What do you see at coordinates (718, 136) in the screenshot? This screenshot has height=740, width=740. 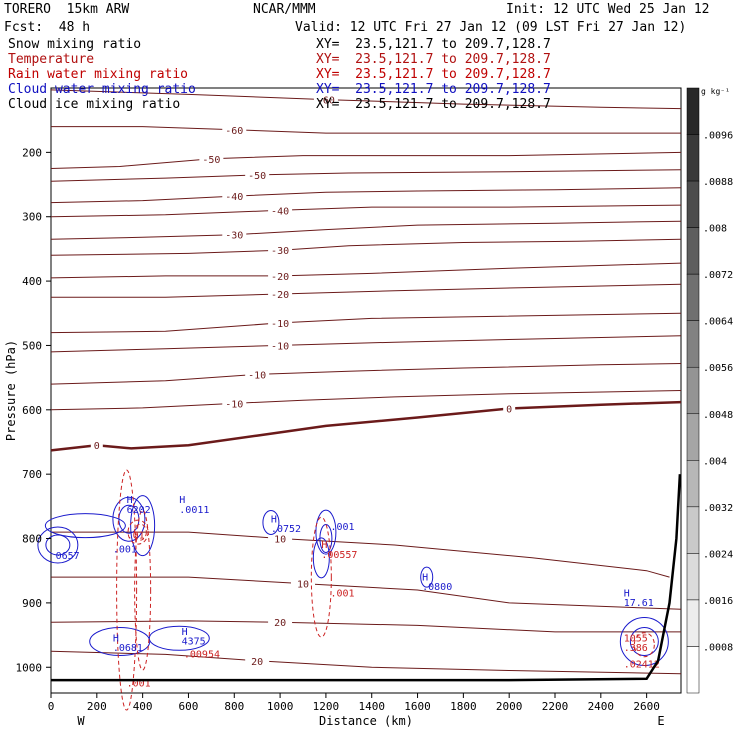 I see `colorbar-tick-label: .0096` at bounding box center [718, 136].